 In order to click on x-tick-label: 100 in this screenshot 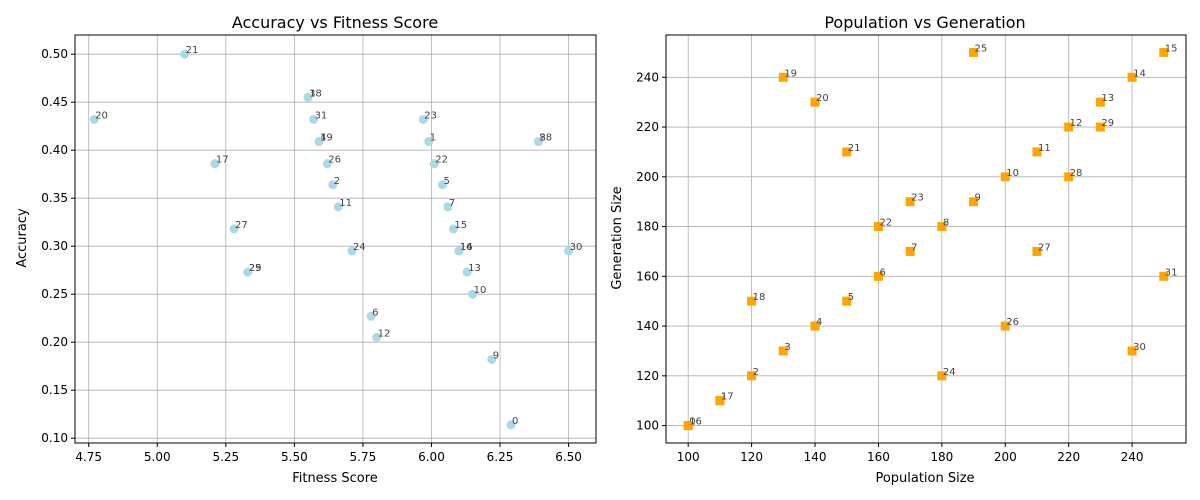, I will do `click(688, 457)`.